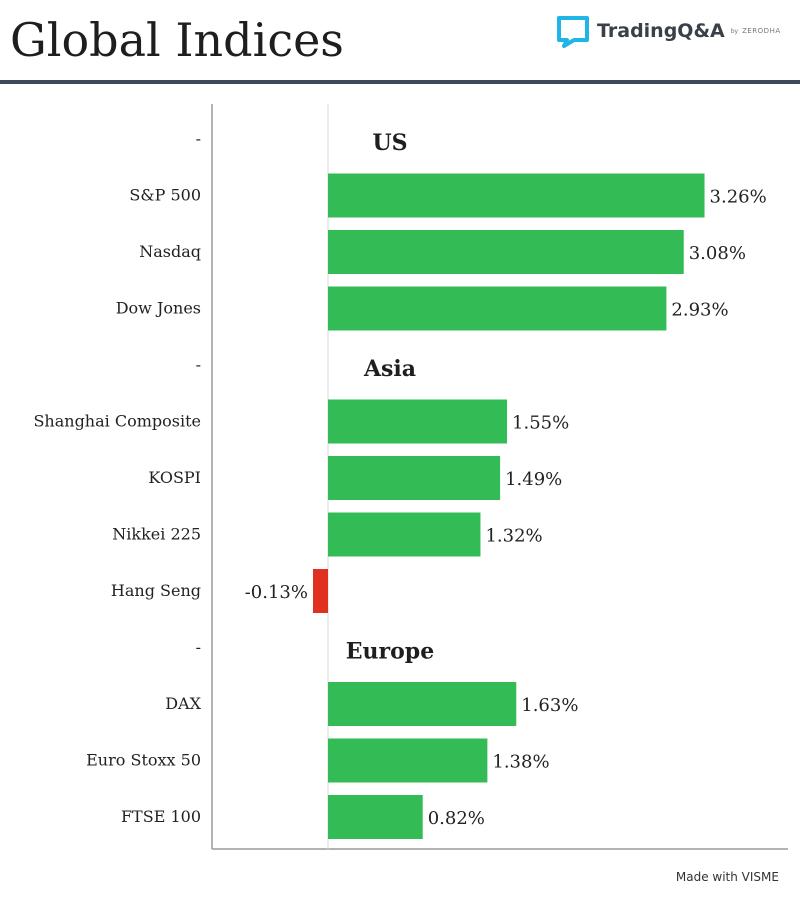 The image size is (800, 900). Describe the element at coordinates (156, 590) in the screenshot. I see `category-label: Hang Seng` at that location.